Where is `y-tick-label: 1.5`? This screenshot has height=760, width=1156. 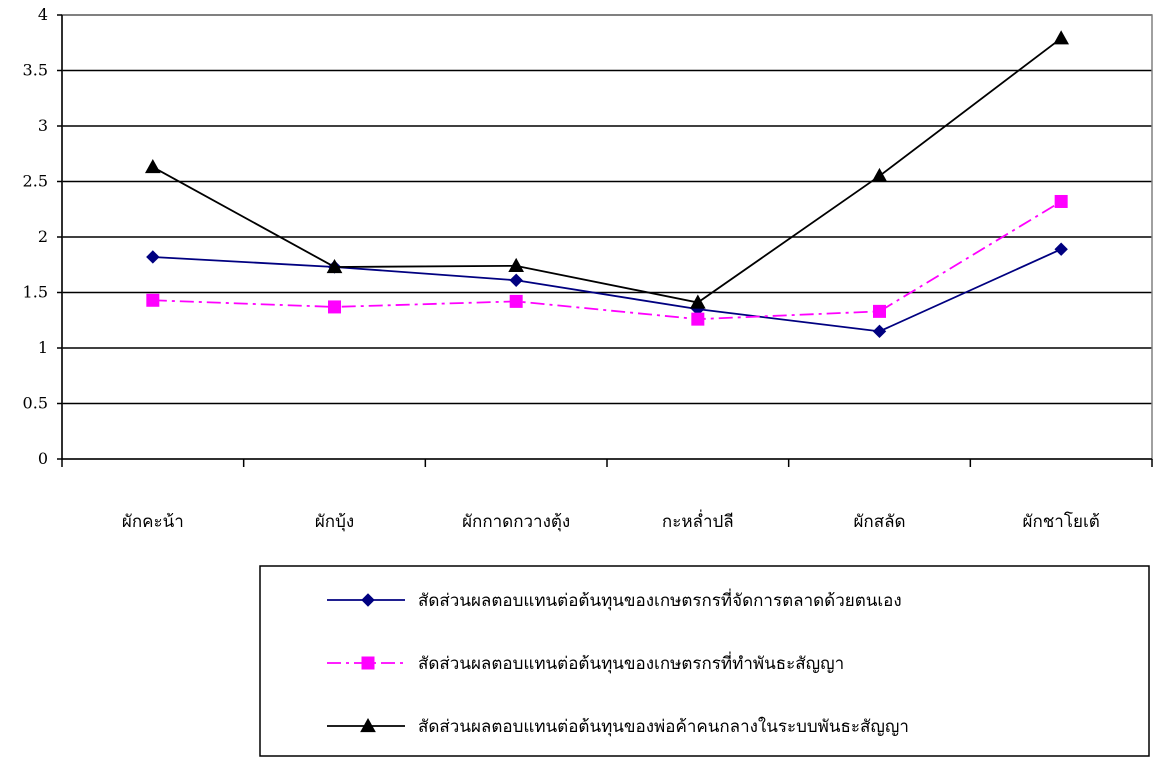 y-tick-label: 1.5 is located at coordinates (35, 292).